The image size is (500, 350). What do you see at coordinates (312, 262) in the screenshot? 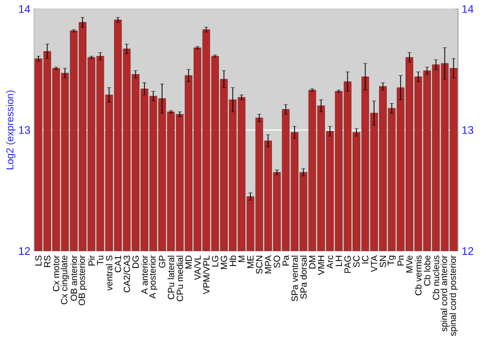
I see `x-tick-label: DM` at bounding box center [312, 262].